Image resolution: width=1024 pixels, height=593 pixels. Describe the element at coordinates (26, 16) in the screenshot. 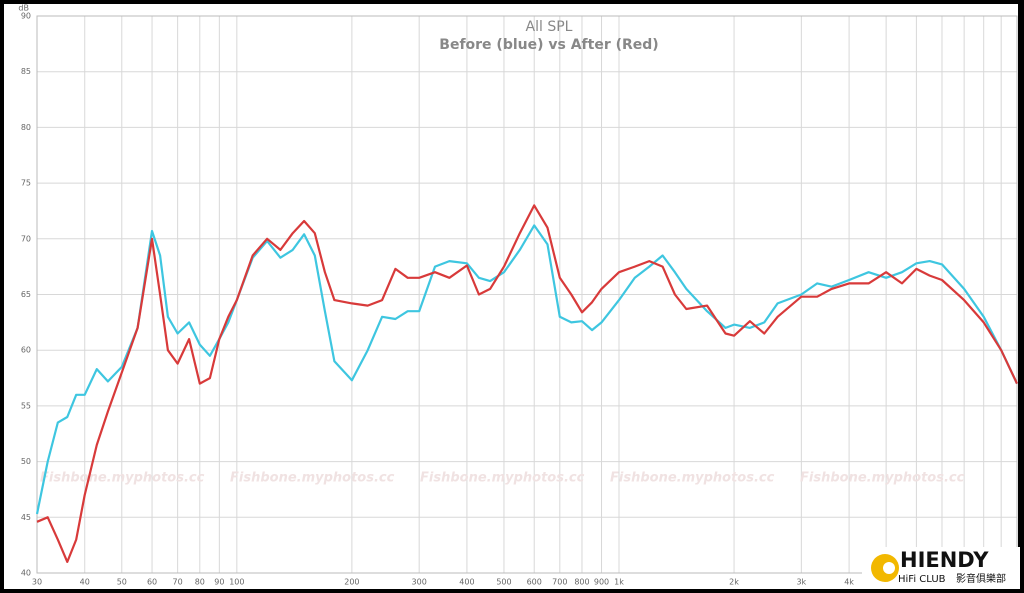

I see `y-tick-label: 90` at that location.